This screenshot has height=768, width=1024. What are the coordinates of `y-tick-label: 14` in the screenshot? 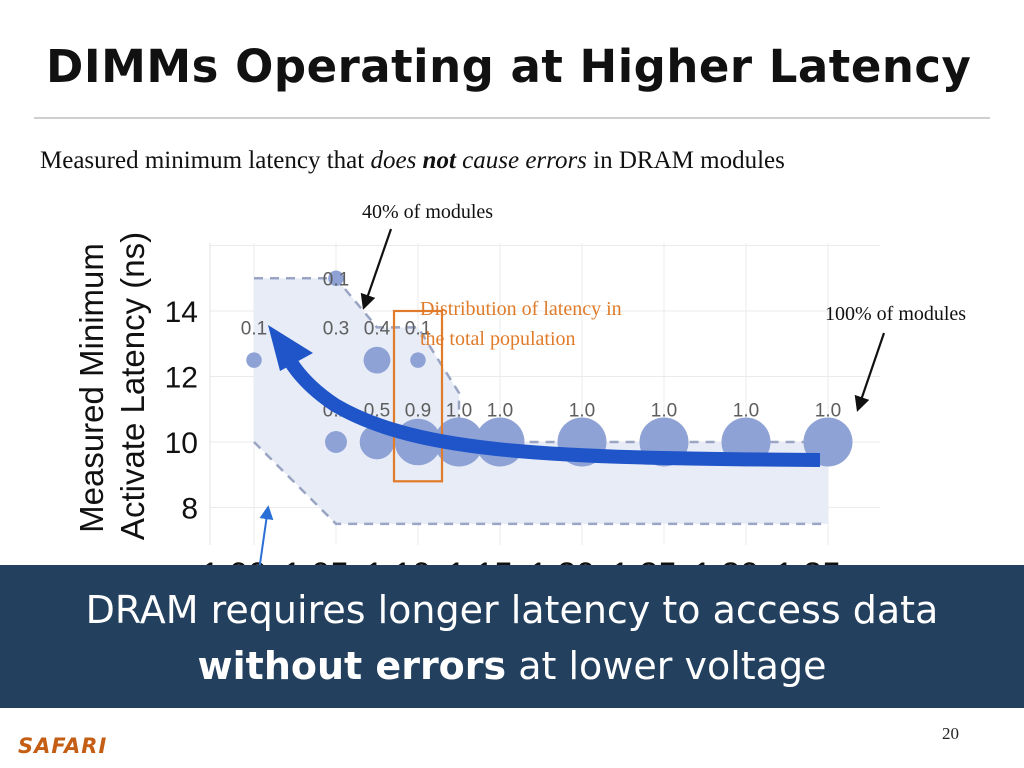 It's located at (181, 312).